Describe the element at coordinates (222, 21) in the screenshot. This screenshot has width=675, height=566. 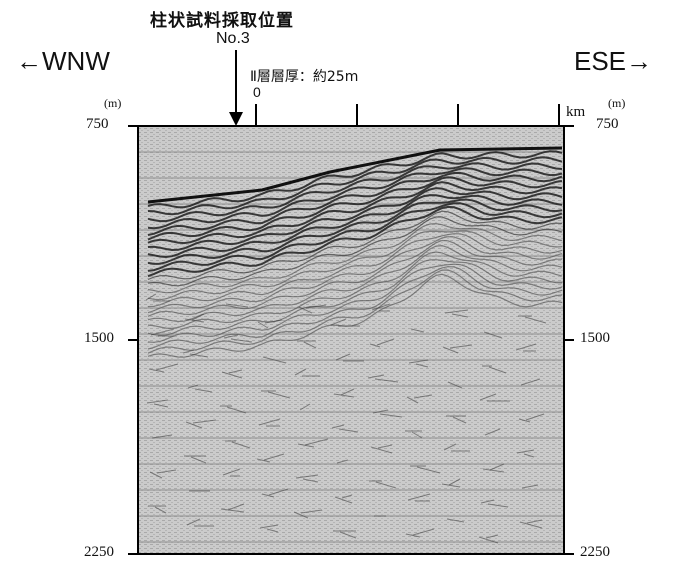
I see `sampling-site-title: 柱状試料採取位置` at that location.